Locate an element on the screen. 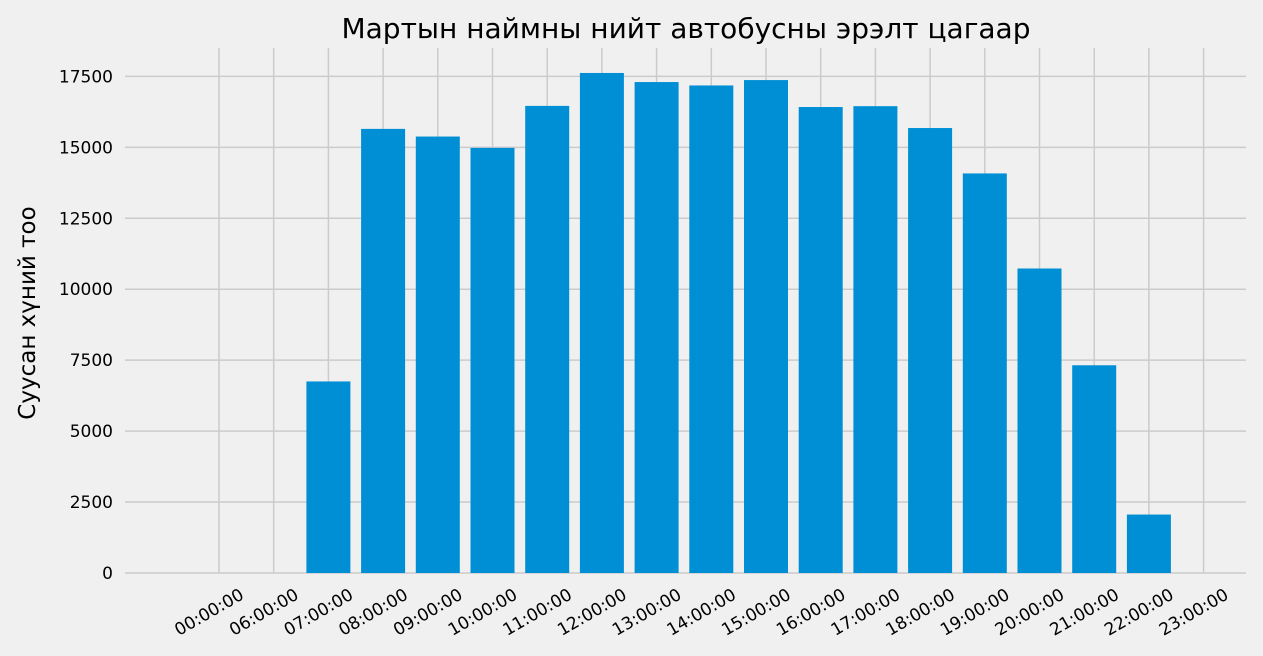  y-tick-label: 2500 is located at coordinates (91, 503).